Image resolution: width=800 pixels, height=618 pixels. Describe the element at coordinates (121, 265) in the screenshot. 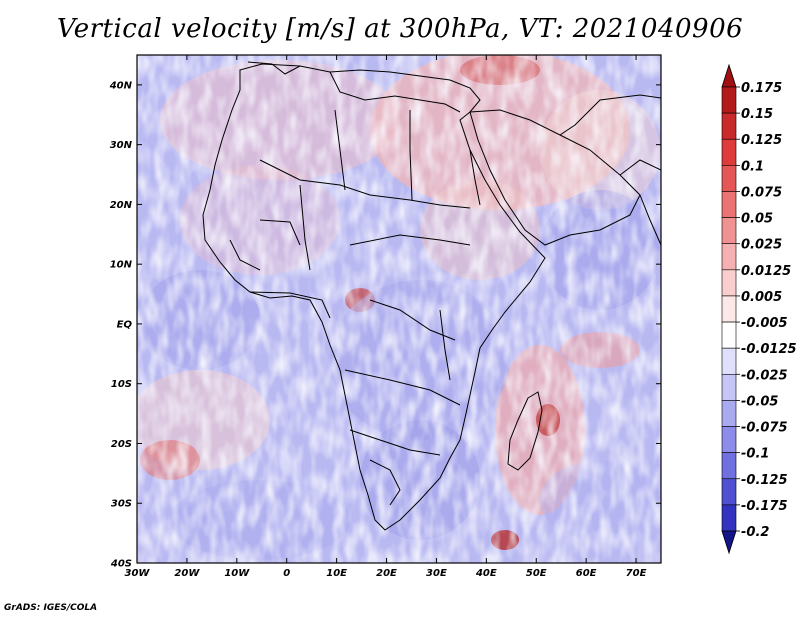

I see `lat-tick-label: 10N` at that location.